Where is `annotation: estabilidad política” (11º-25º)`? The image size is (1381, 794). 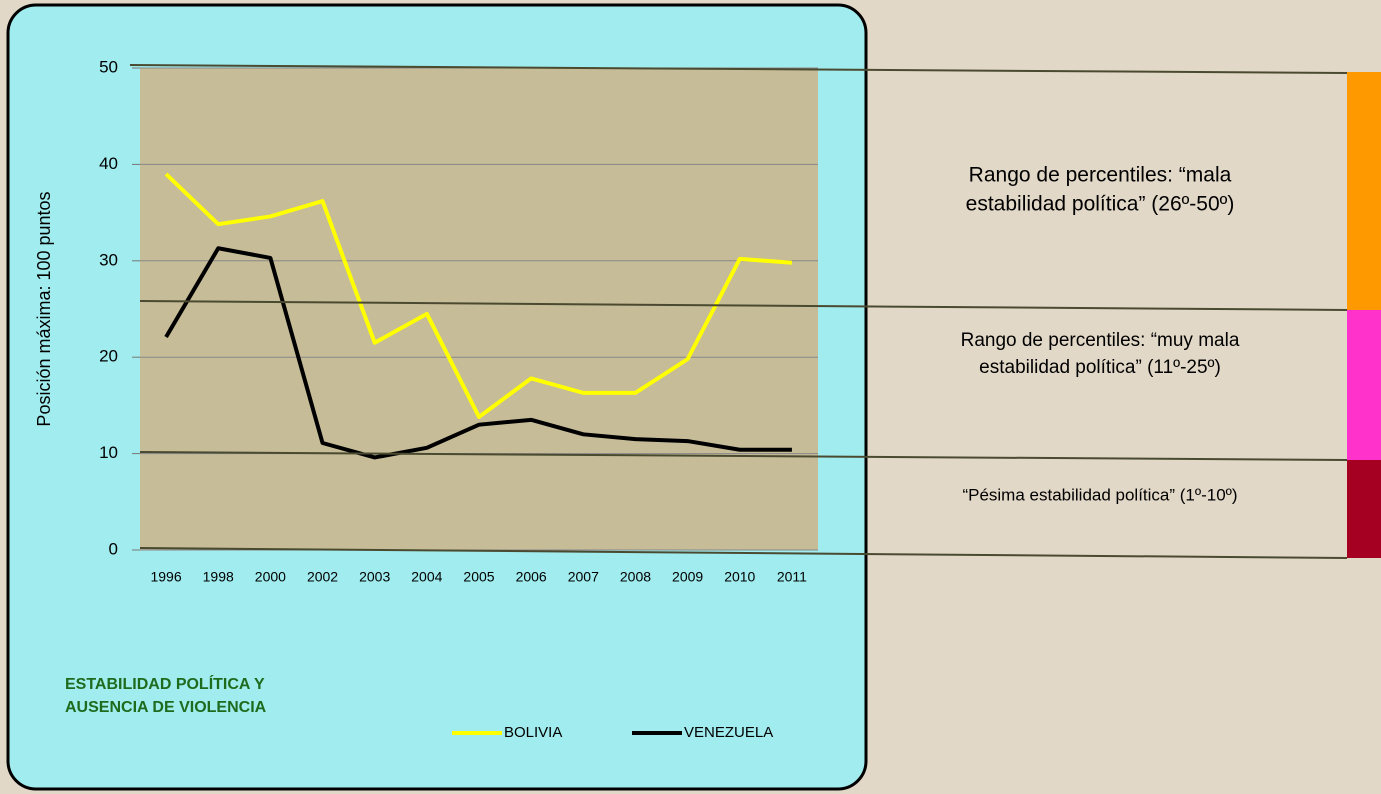
annotation: estabilidad política” (11º-25º) is located at coordinates (1100, 367).